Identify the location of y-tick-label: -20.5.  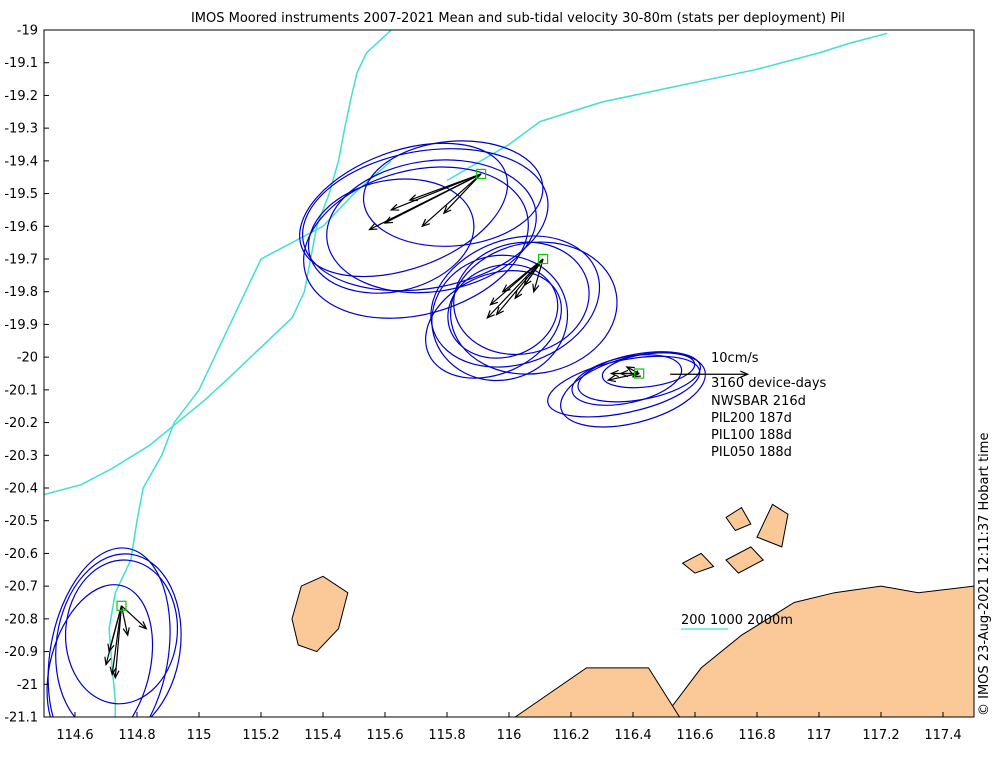
(21, 521).